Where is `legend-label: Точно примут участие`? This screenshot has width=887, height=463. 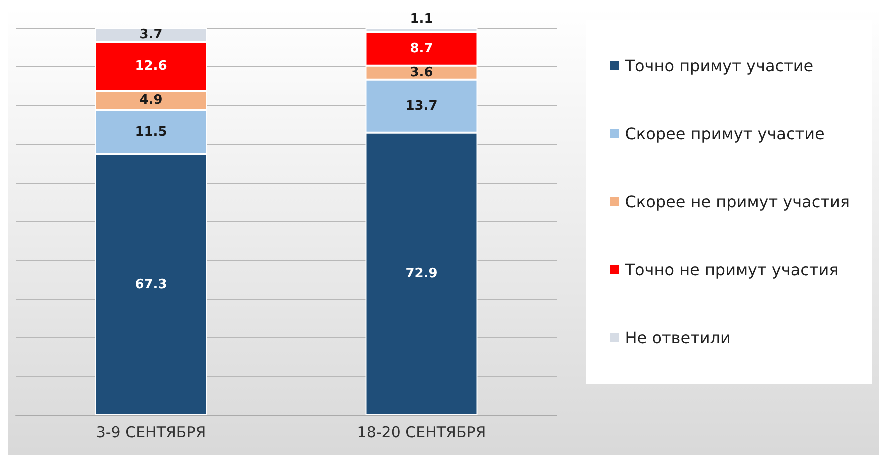 legend-label: Точно примут участие is located at coordinates (719, 66).